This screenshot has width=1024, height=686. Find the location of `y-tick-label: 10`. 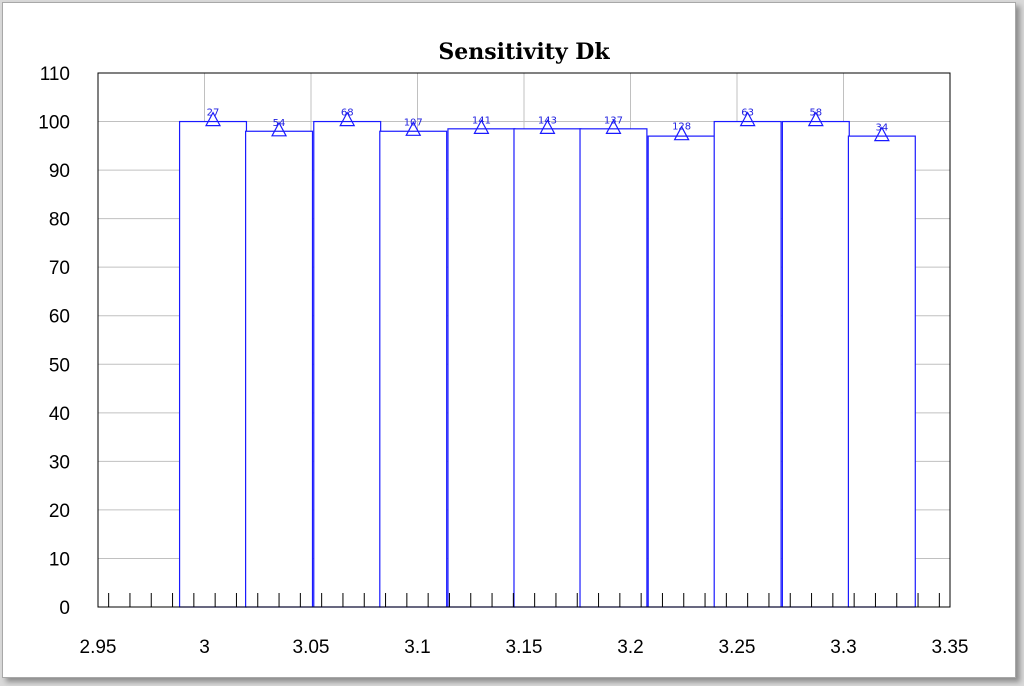

y-tick-label: 10 is located at coordinates (59, 559).